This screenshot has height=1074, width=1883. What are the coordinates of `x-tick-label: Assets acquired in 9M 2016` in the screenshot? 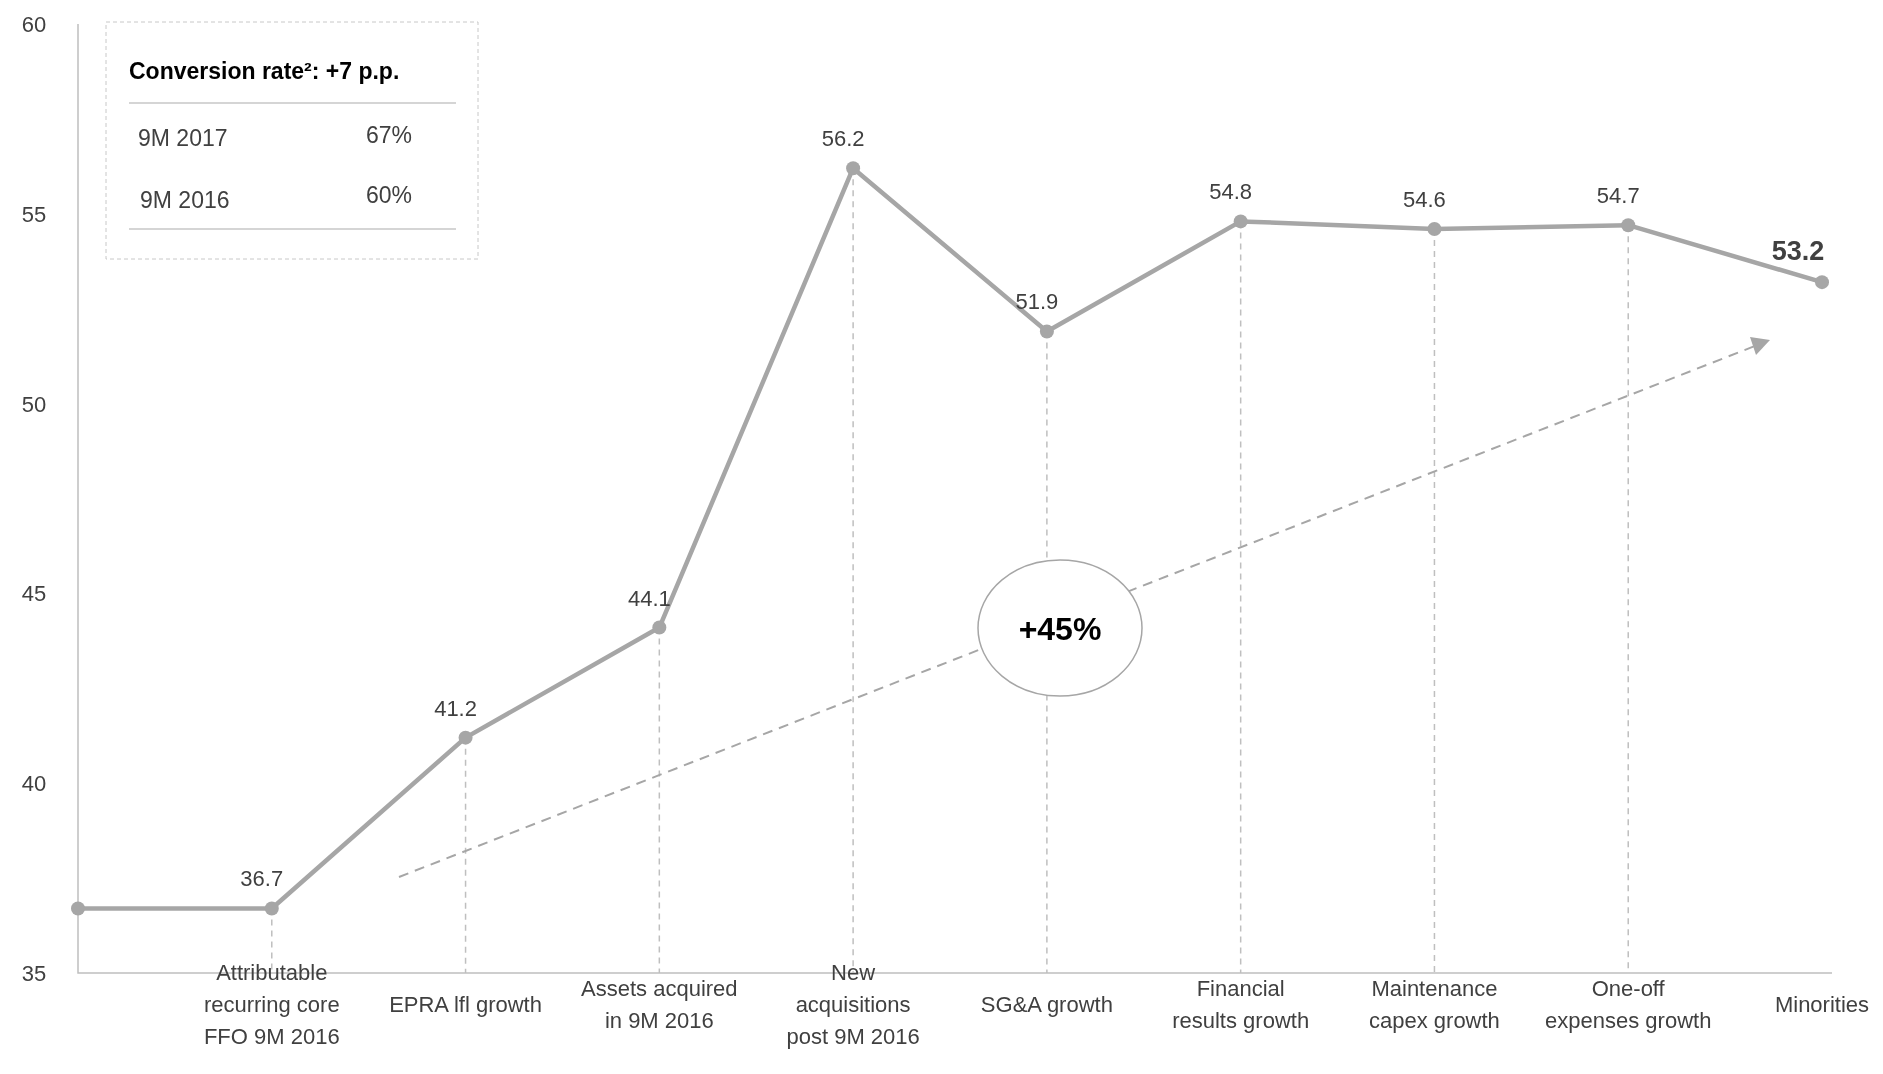 It's located at (659, 1004).